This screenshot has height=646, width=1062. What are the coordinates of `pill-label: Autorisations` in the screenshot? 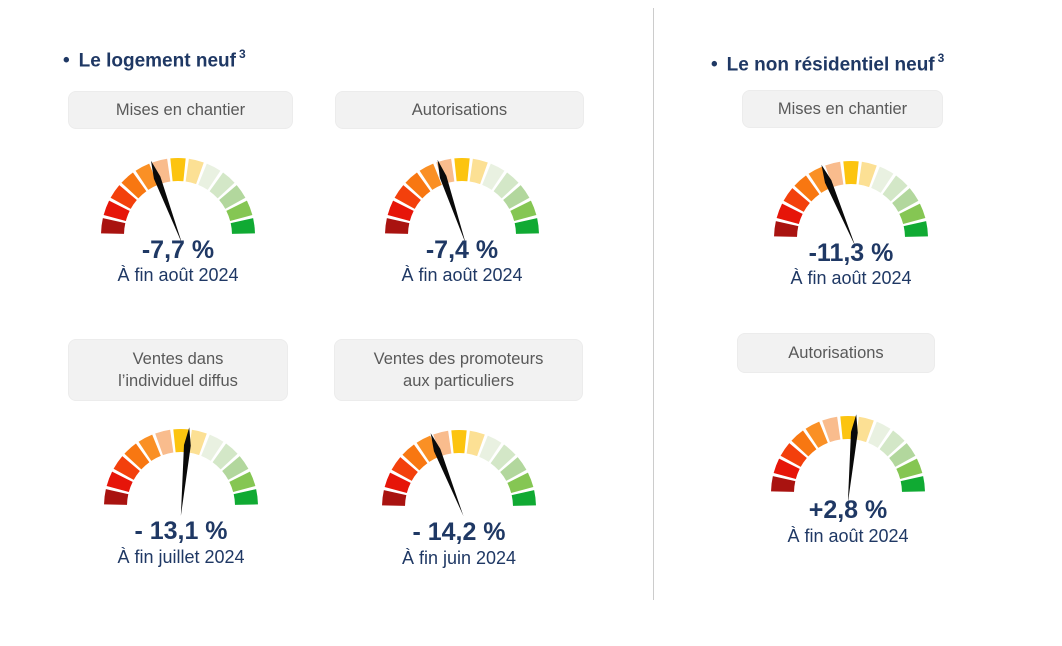 It's located at (459, 109).